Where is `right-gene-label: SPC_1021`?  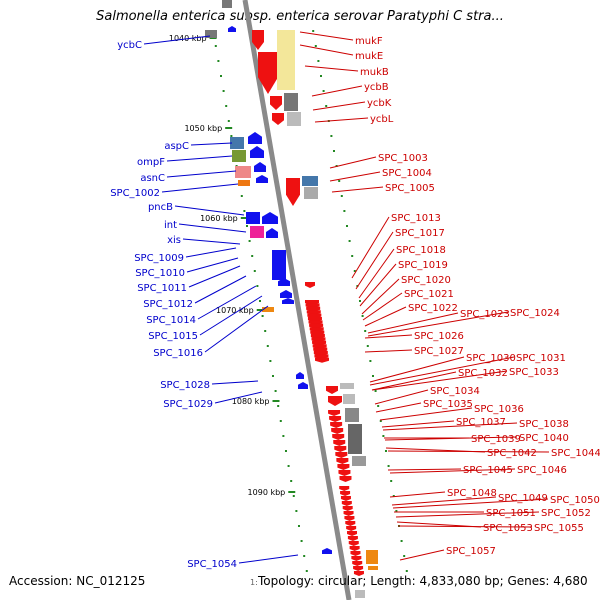
right-gene-label: SPC_1021 is located at coordinates (429, 294).